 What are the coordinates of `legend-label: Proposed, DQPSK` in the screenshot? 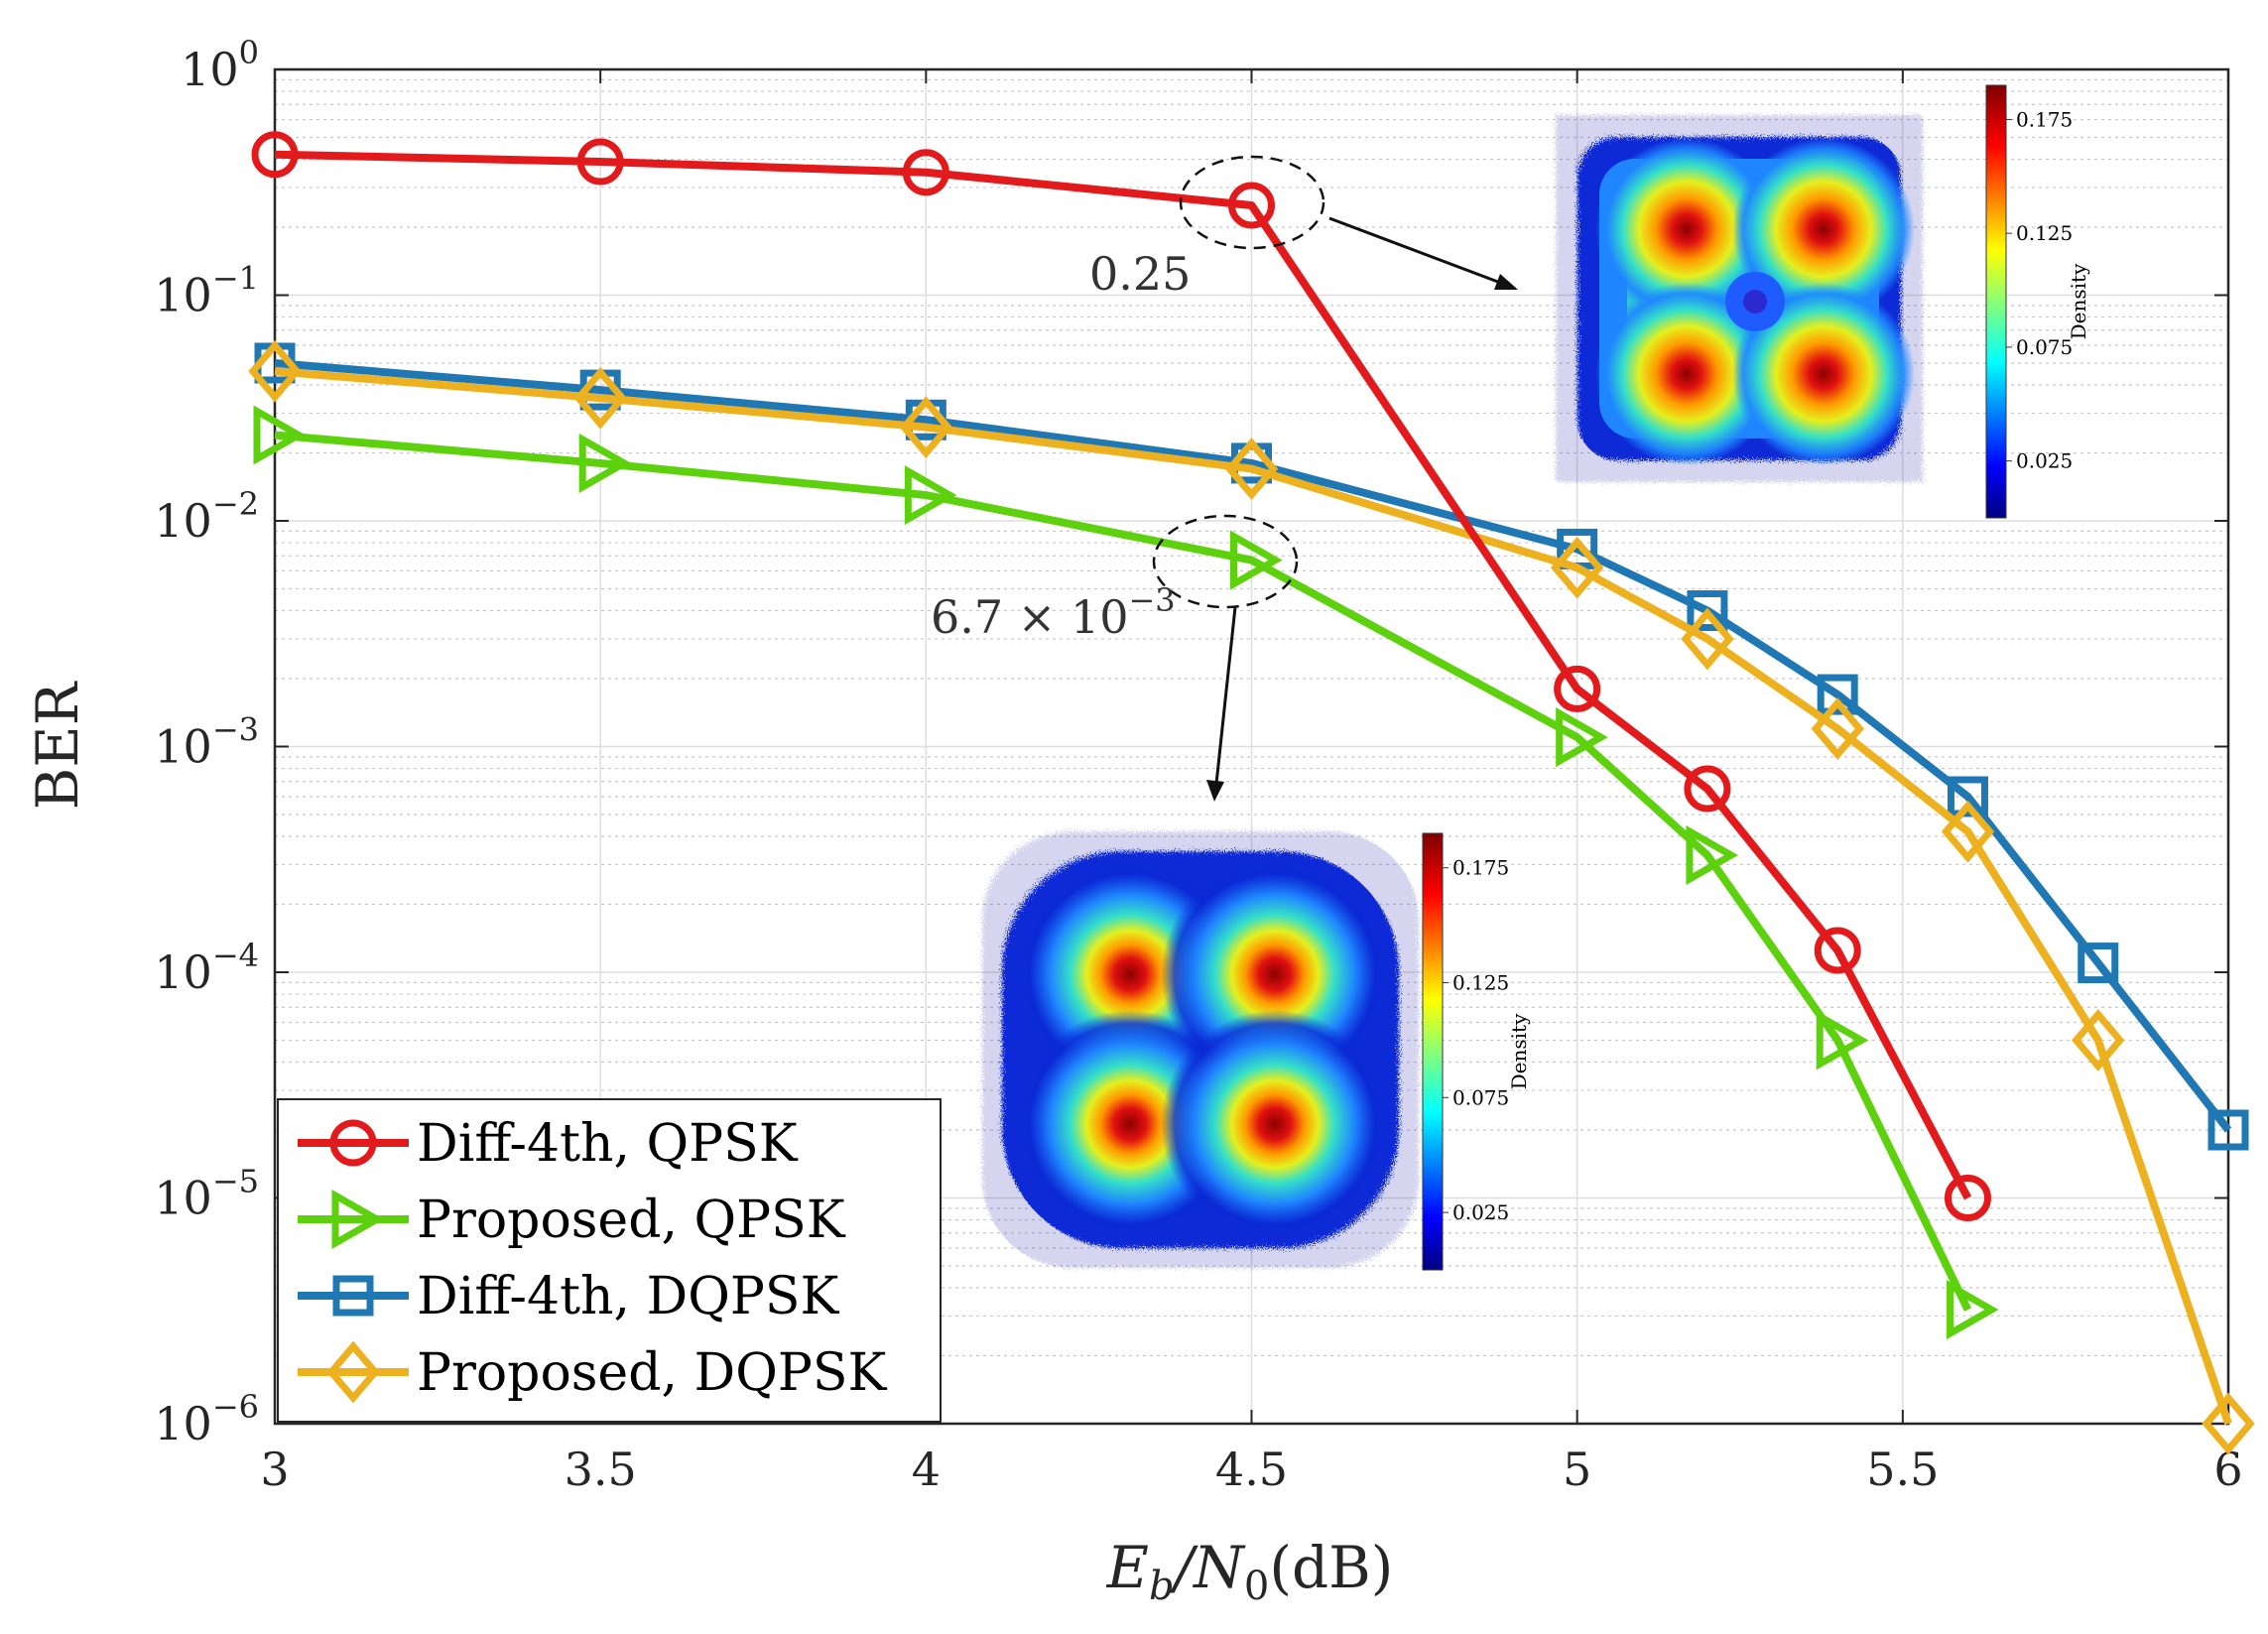 It's located at (652, 1373).